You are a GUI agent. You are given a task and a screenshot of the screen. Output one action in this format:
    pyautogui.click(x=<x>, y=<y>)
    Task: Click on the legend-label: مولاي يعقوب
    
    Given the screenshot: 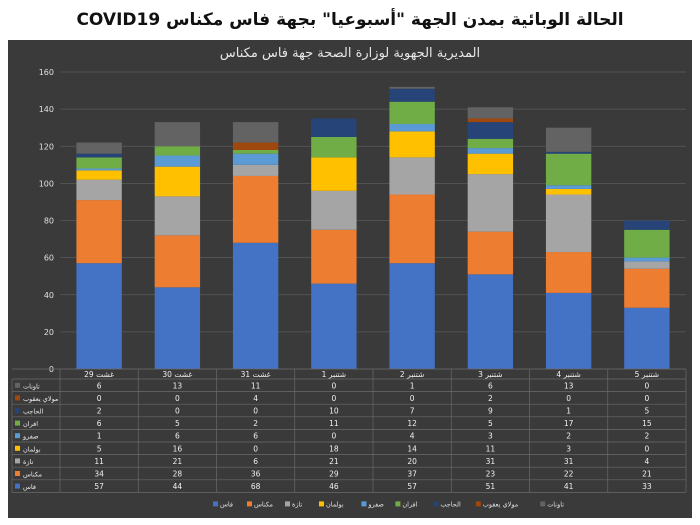 What is the action you would take?
    pyautogui.click(x=500, y=504)
    